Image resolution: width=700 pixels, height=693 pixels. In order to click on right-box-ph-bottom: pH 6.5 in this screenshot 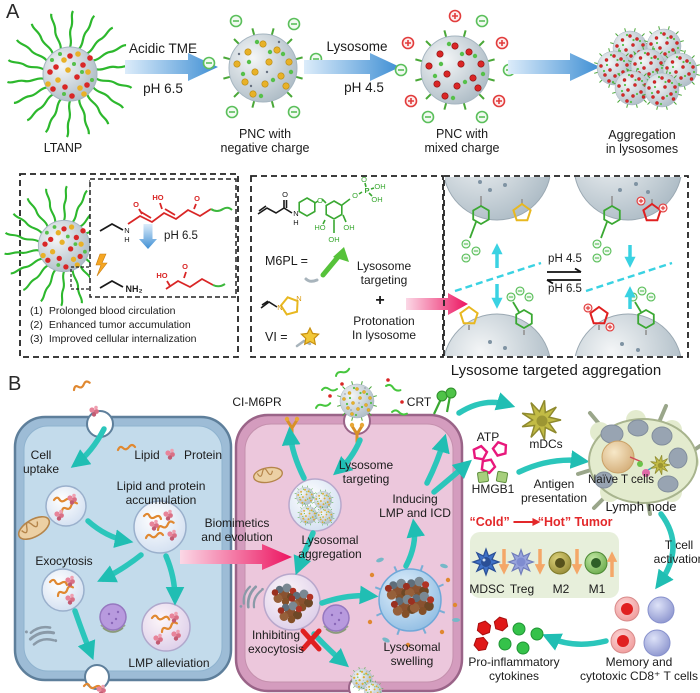, I will do `click(565, 289)`.